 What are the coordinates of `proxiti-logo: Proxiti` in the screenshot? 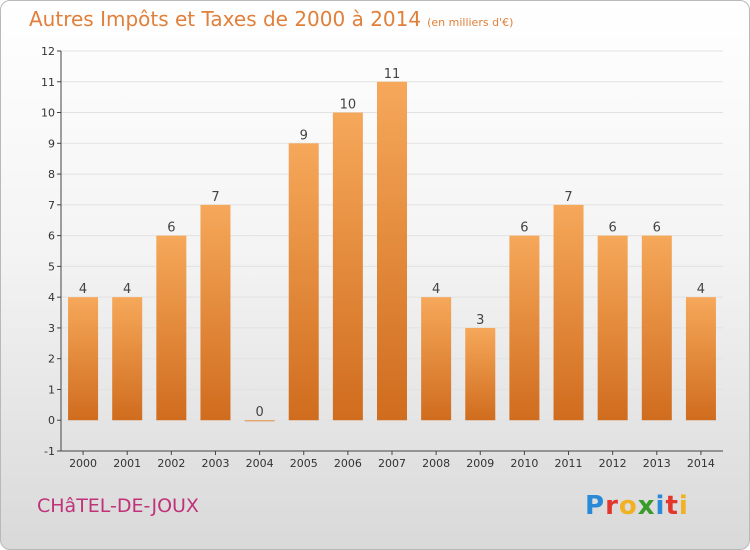 It's located at (637, 506).